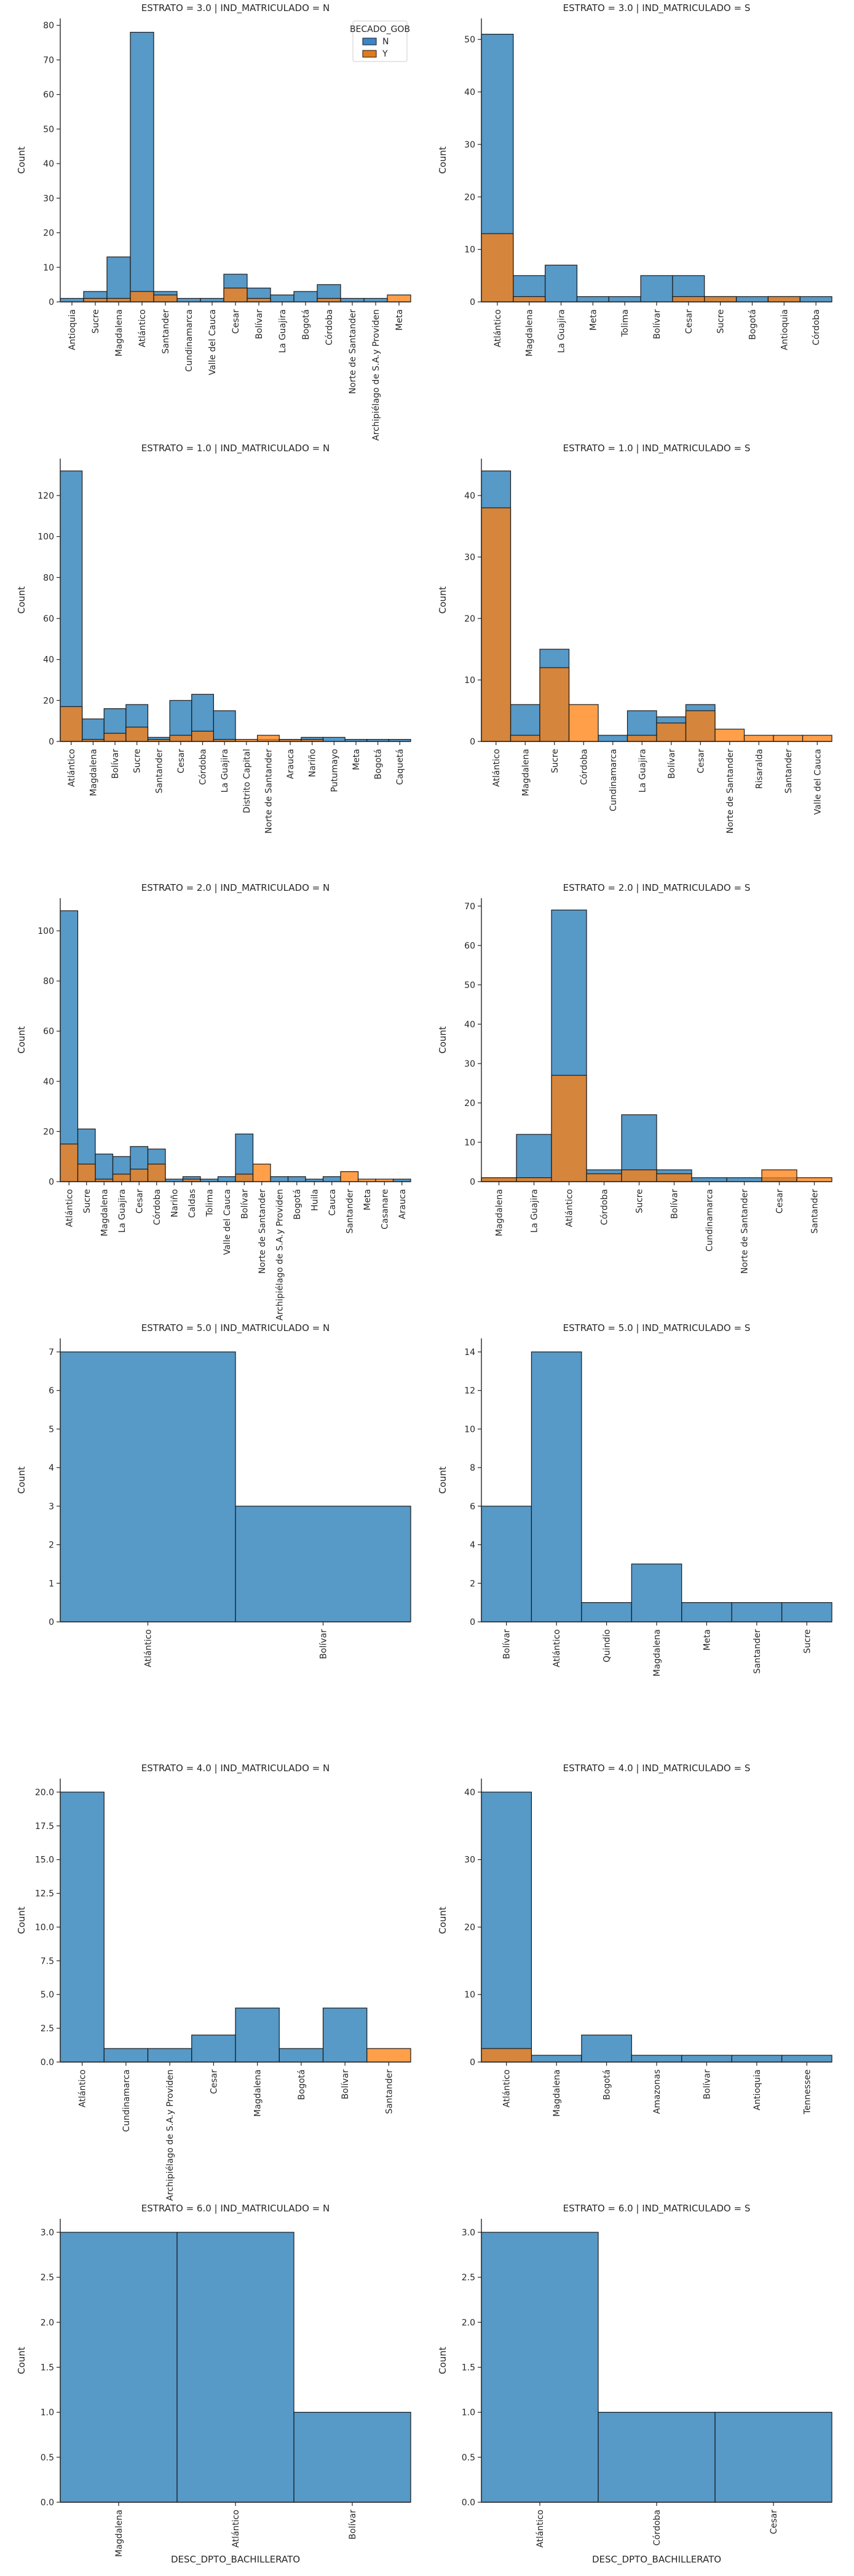 Image resolution: width=854 pixels, height=2576 pixels. I want to click on y-tick-label: 3, so click(51, 1507).